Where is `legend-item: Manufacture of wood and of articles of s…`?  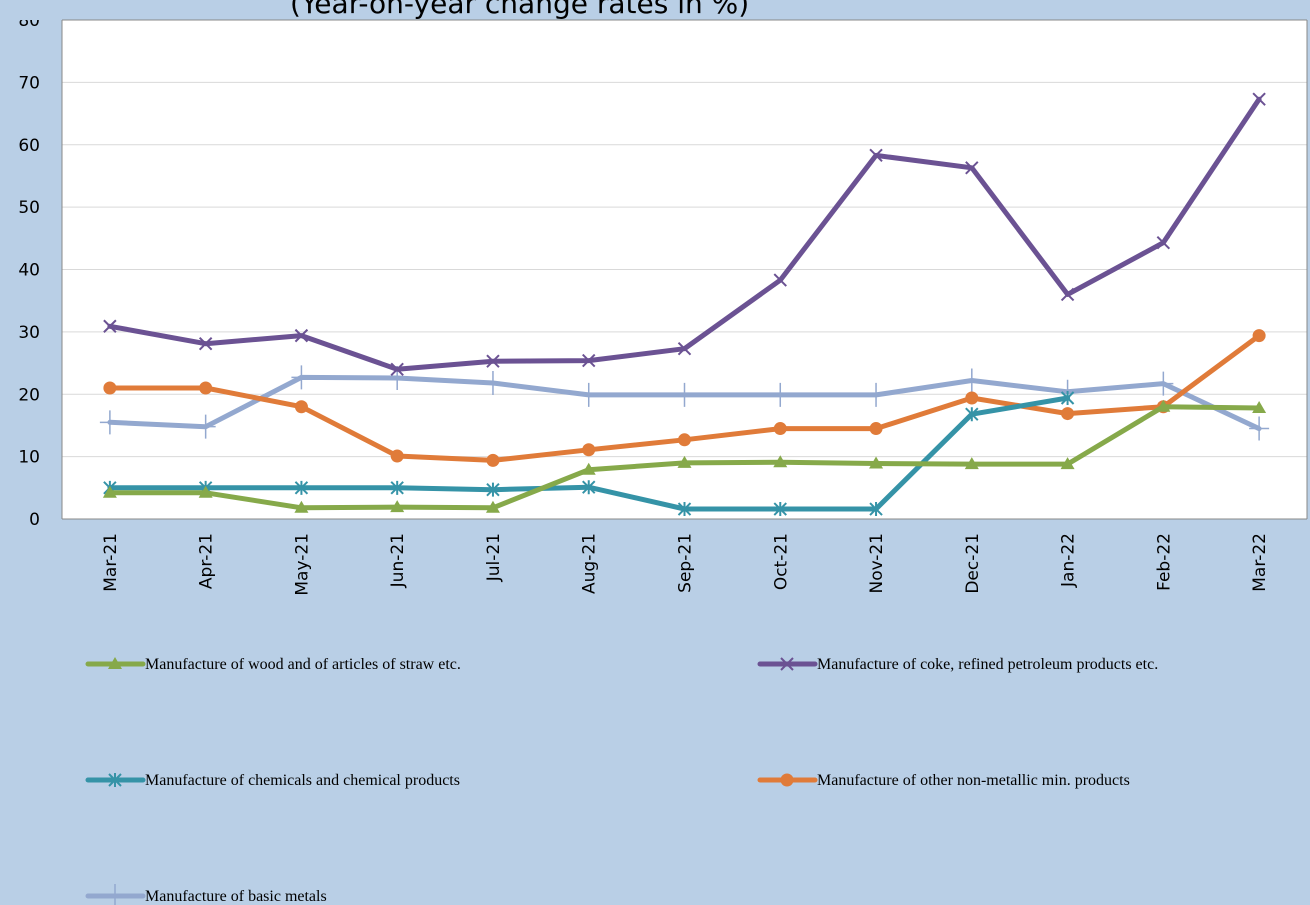 legend-item: Manufacture of wood and of articles of s… is located at coordinates (273, 664).